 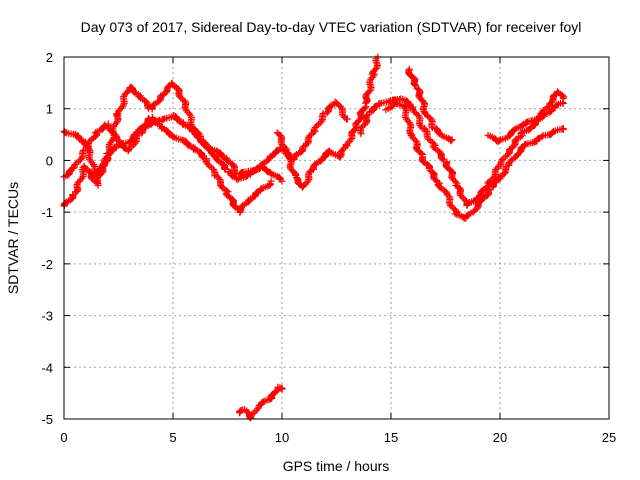 I want to click on y-tick-label: -5, so click(x=47, y=419).